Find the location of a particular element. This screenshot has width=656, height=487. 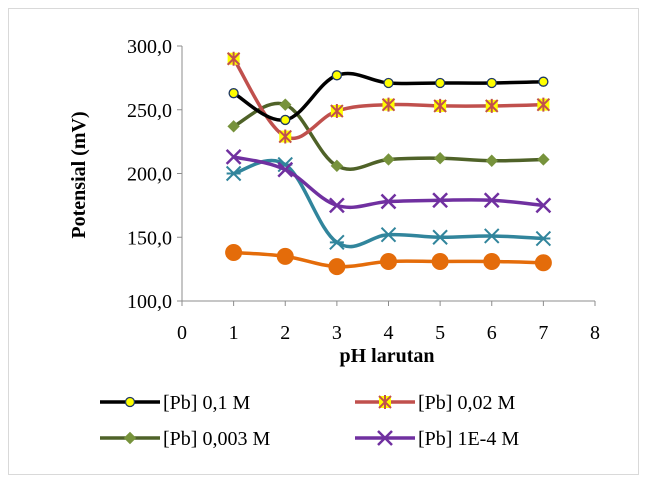

legend-label: [Pb] 0,02 M is located at coordinates (466, 403).